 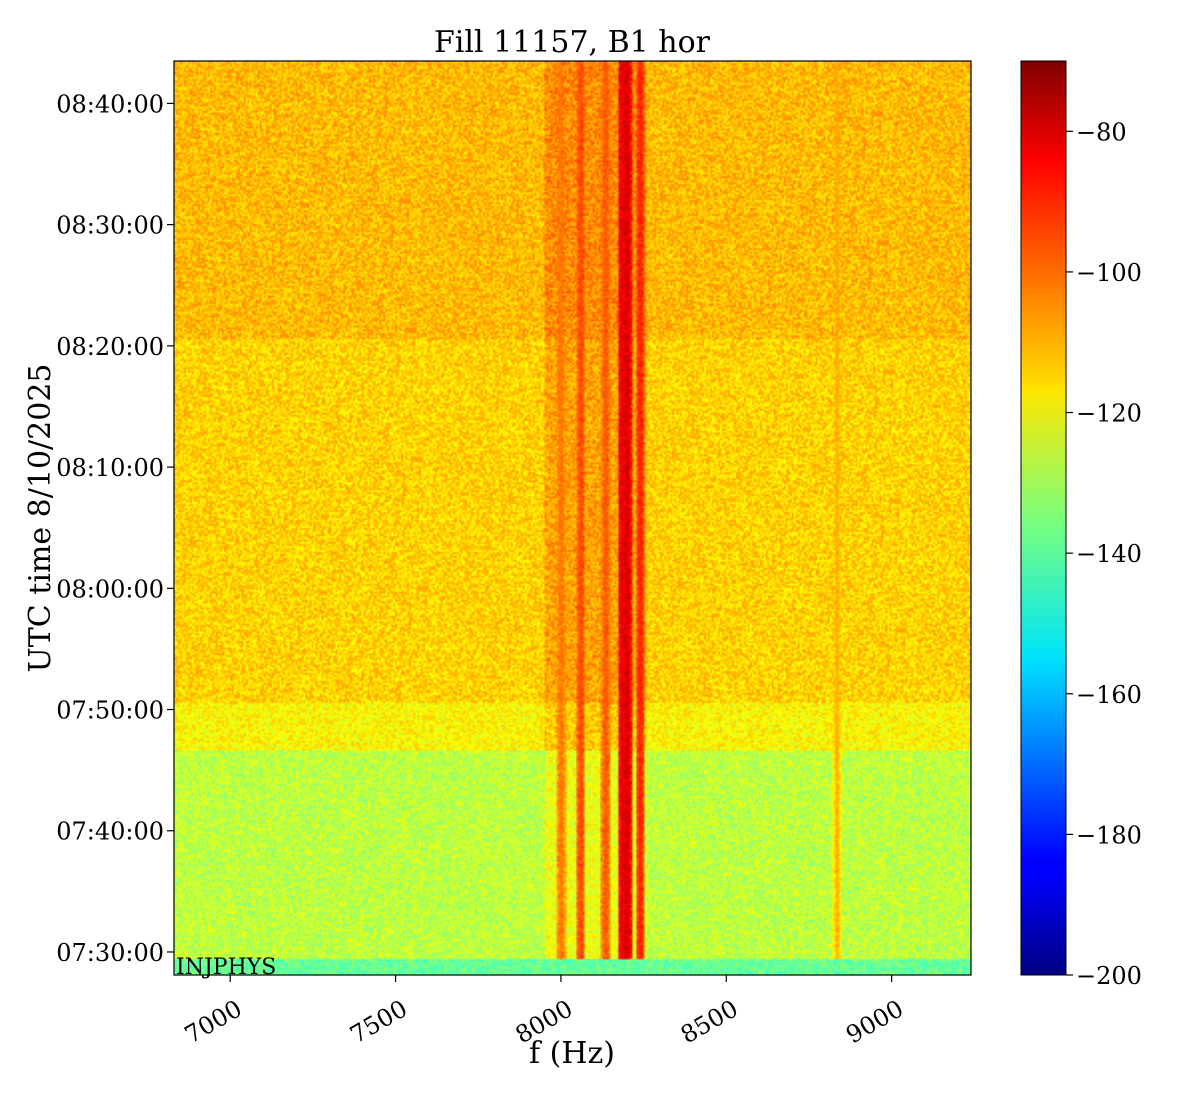 I want to click on colorbar-tick-label: −100, so click(x=1109, y=273).